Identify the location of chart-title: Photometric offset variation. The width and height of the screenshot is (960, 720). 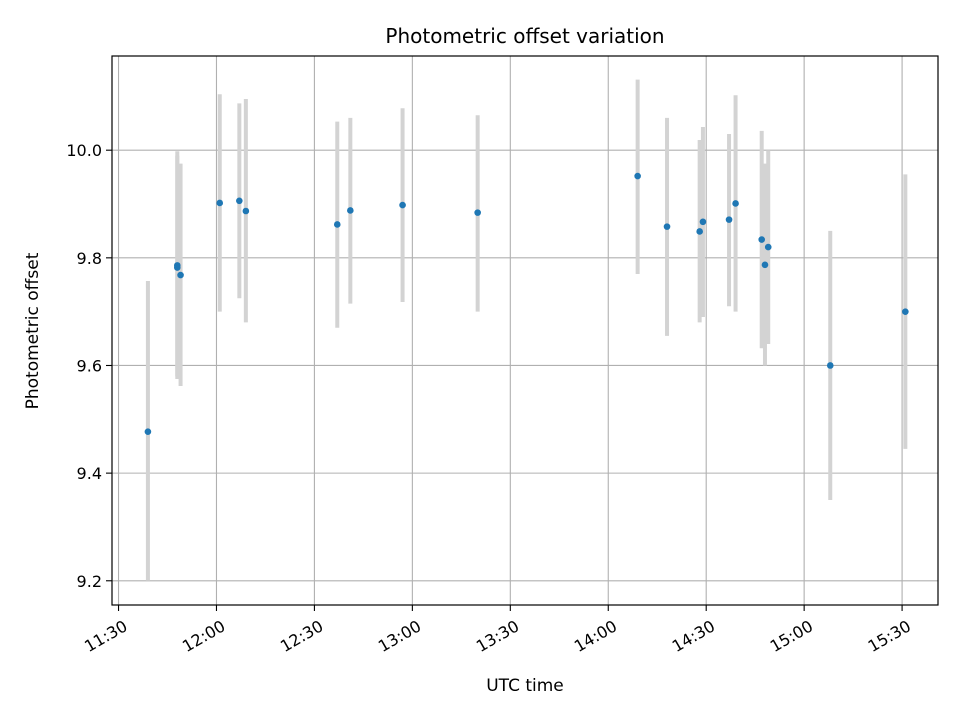
(524, 36).